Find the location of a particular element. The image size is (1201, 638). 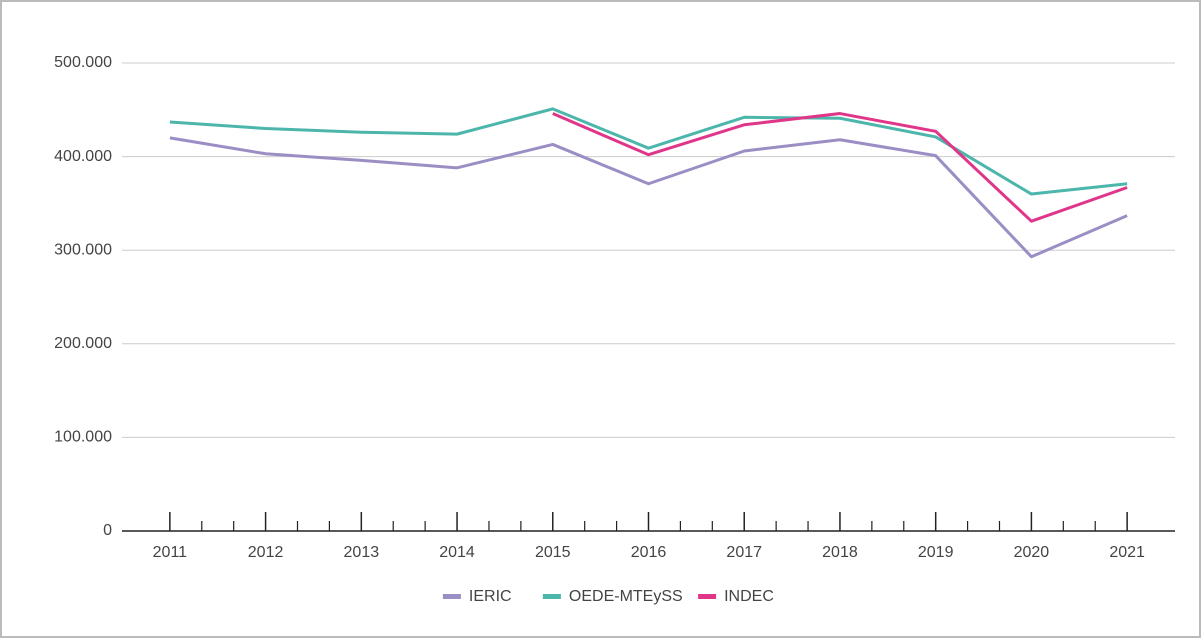

y-tick-label: 0 is located at coordinates (107, 530).